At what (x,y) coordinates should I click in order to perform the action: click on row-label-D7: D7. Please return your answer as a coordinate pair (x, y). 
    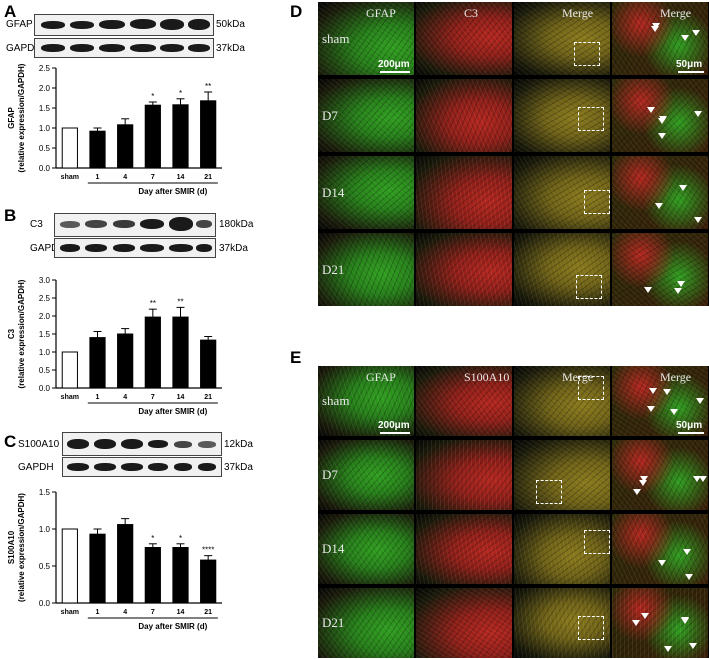
    Looking at the image, I should click on (330, 474).